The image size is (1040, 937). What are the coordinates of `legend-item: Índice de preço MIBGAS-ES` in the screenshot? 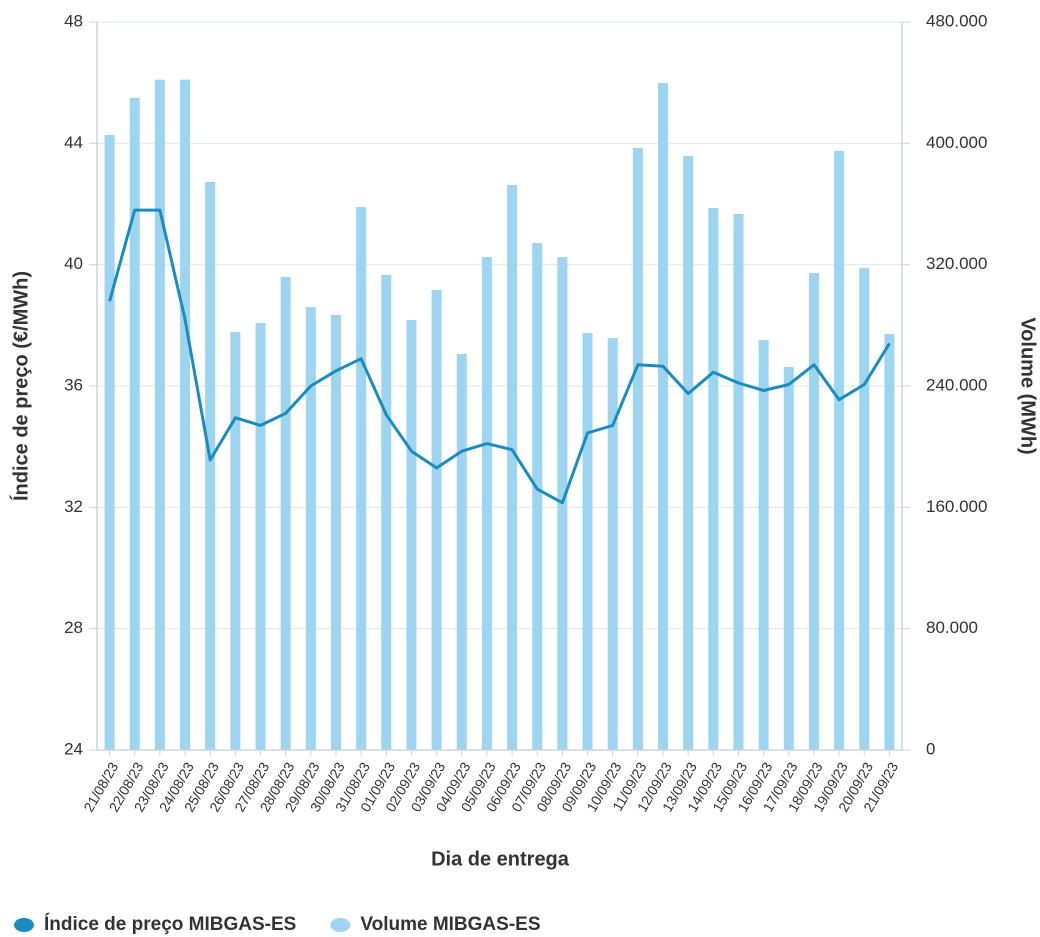 It's located at (155, 924).